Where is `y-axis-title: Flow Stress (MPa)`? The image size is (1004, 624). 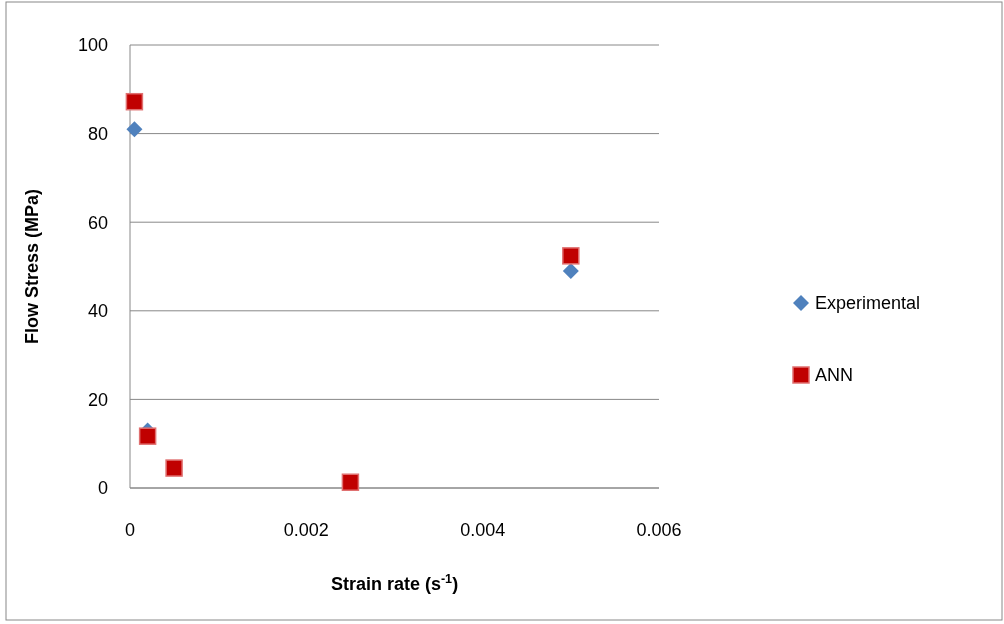 y-axis-title: Flow Stress (MPa) is located at coordinates (32, 266).